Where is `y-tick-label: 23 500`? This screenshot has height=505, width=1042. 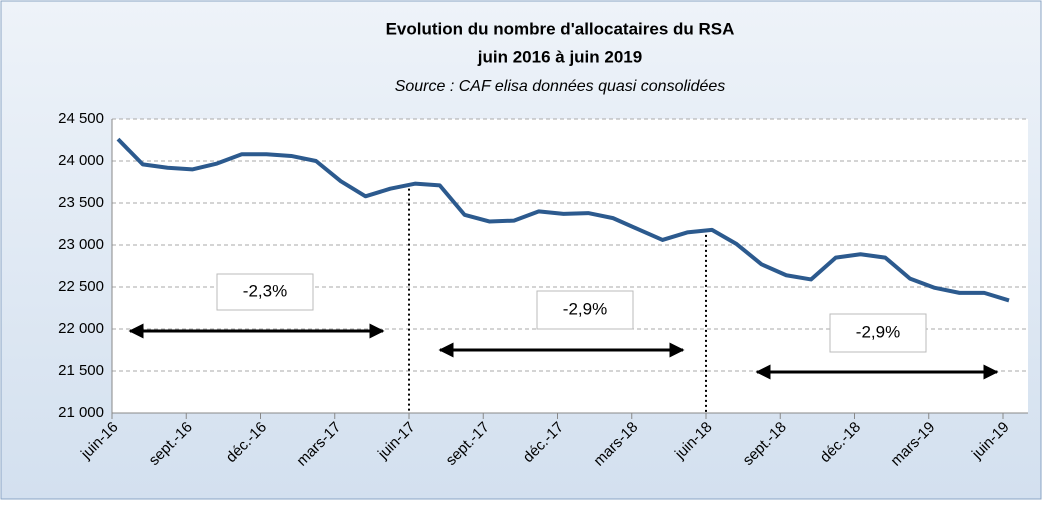 y-tick-label: 23 500 is located at coordinates (81, 202).